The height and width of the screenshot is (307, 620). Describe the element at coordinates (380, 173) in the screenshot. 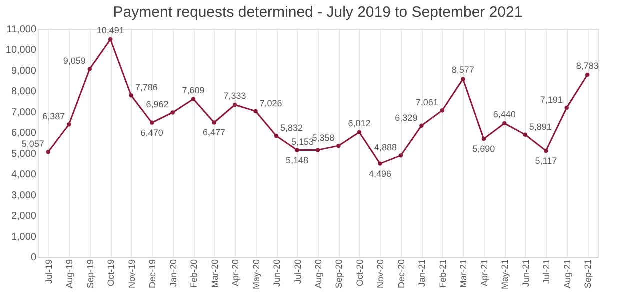

I see `data-label: 4,496` at that location.